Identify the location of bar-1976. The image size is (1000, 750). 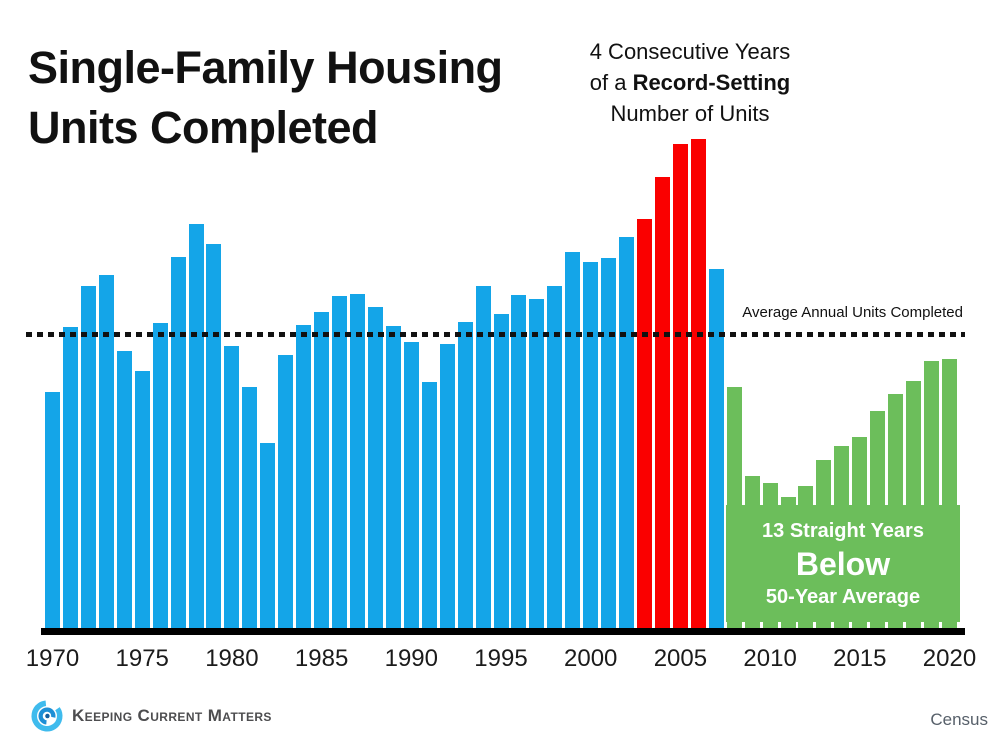
(160, 477).